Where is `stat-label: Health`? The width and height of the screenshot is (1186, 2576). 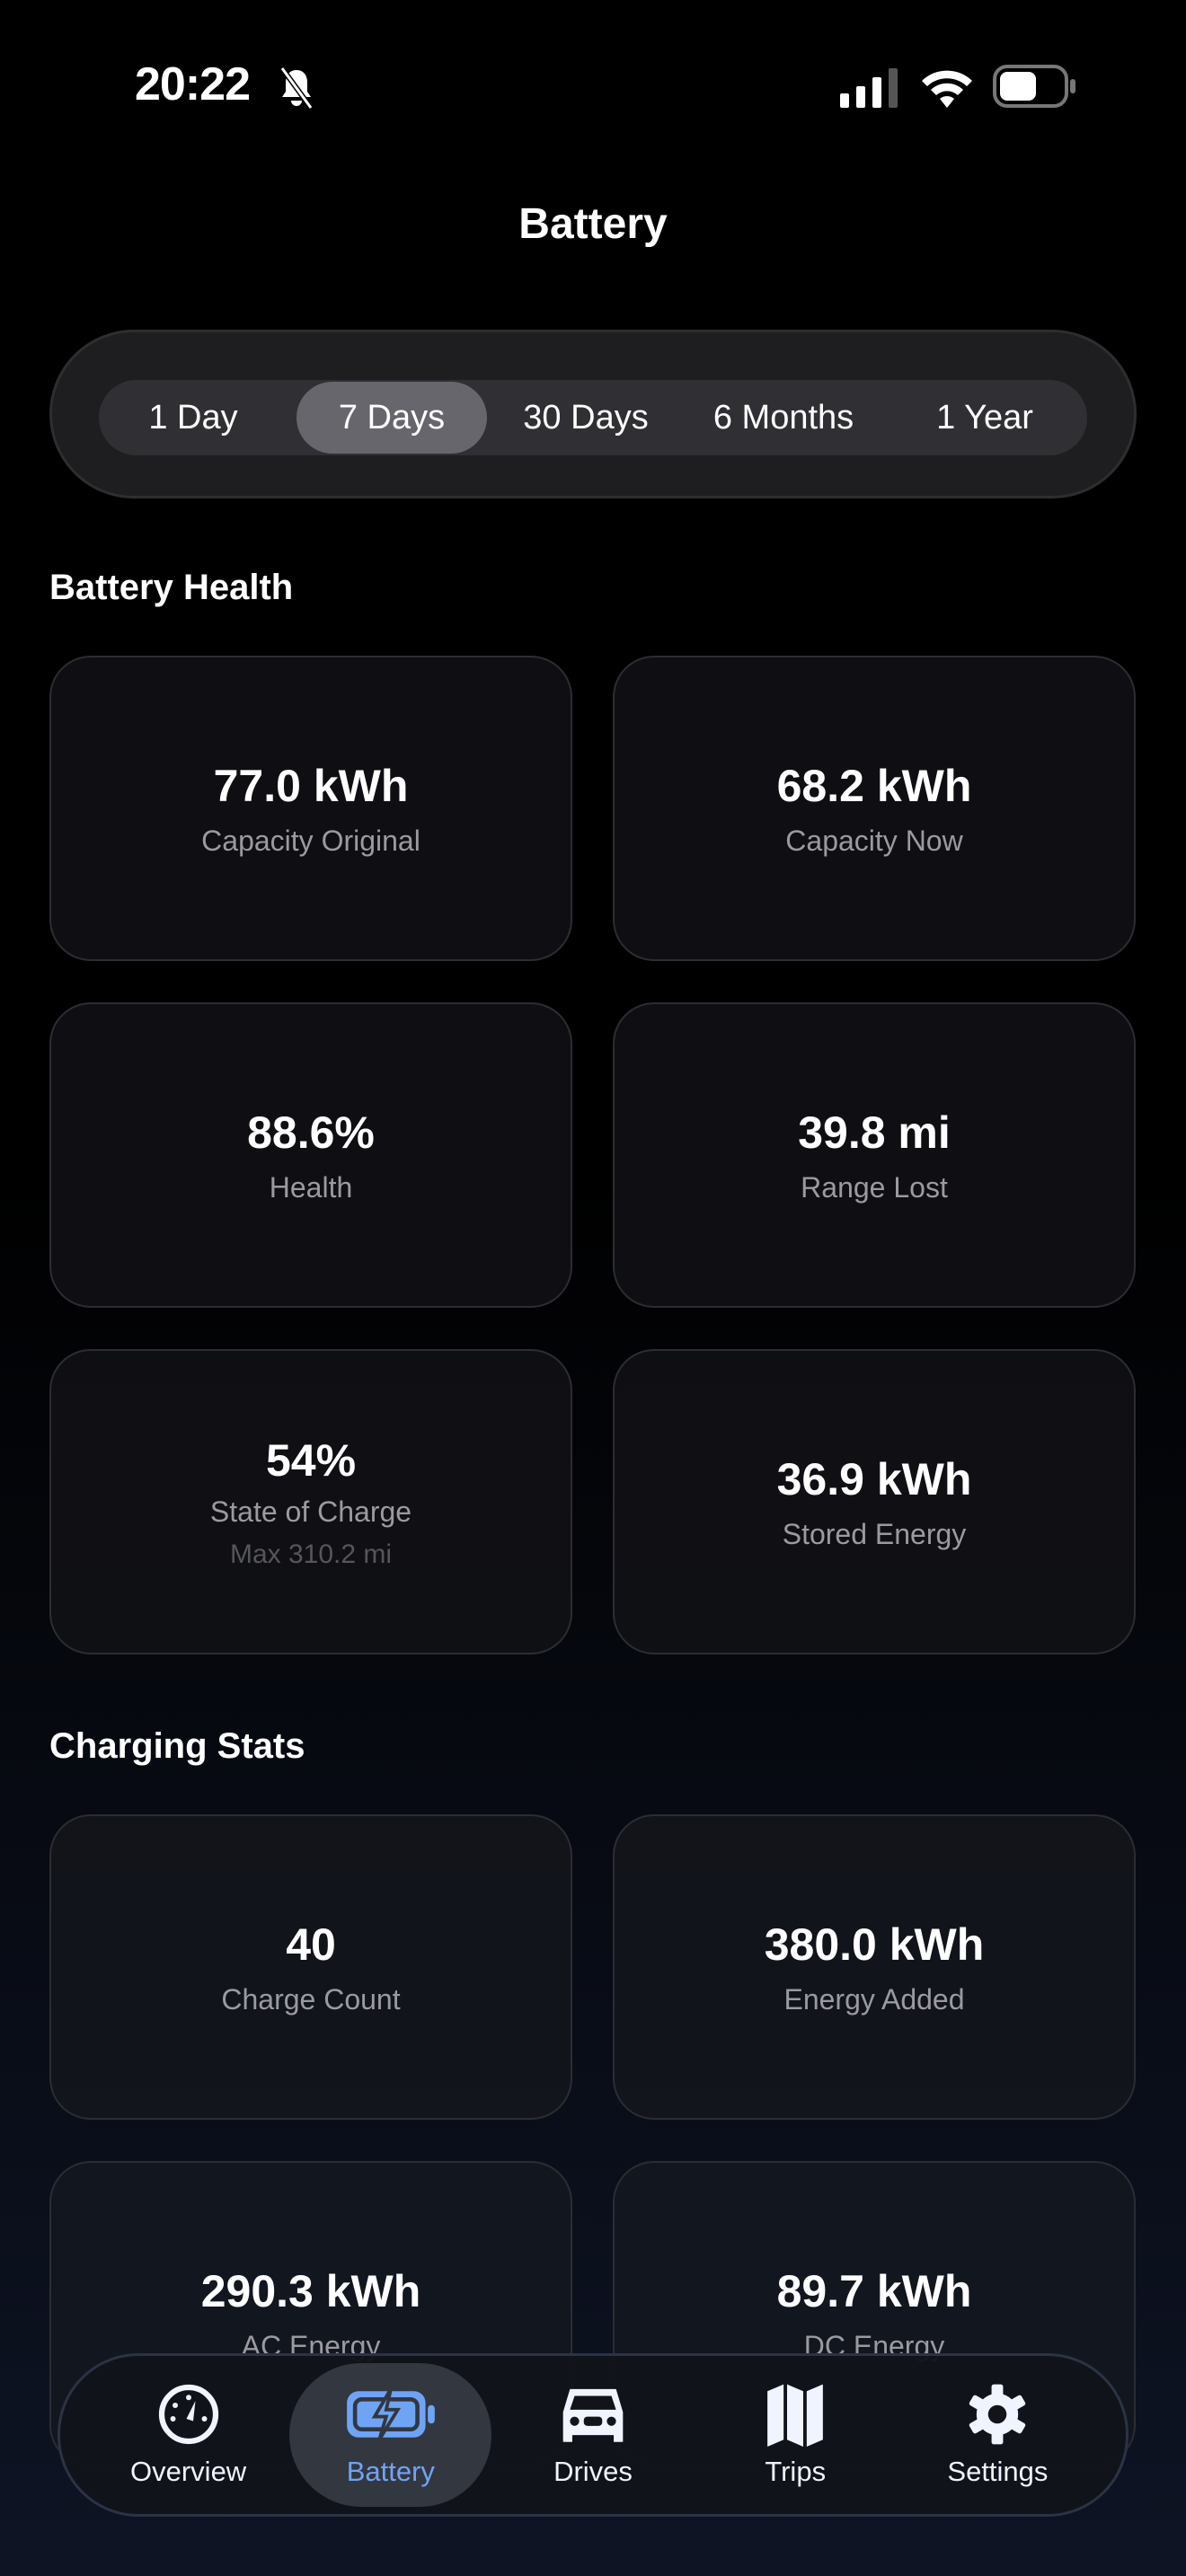 stat-label: Health is located at coordinates (311, 1187).